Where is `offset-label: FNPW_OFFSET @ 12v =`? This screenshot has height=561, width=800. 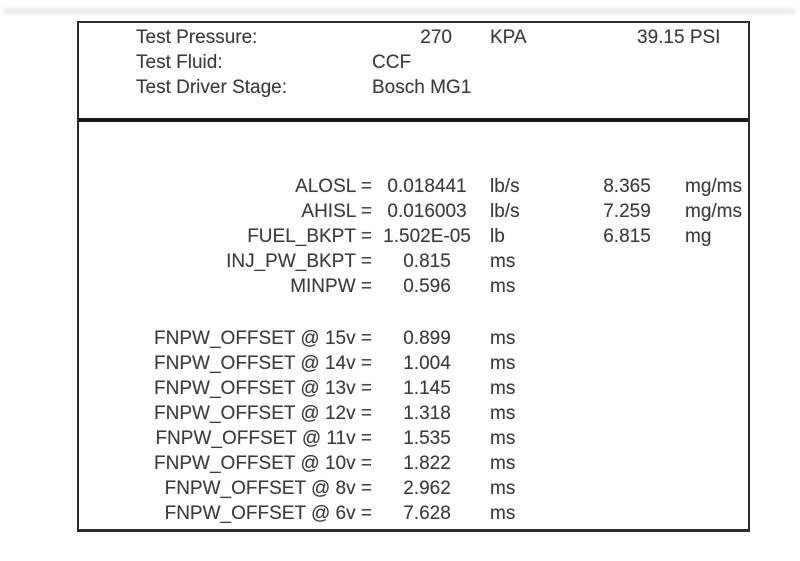 offset-label: FNPW_OFFSET @ 12v = is located at coordinates (263, 413).